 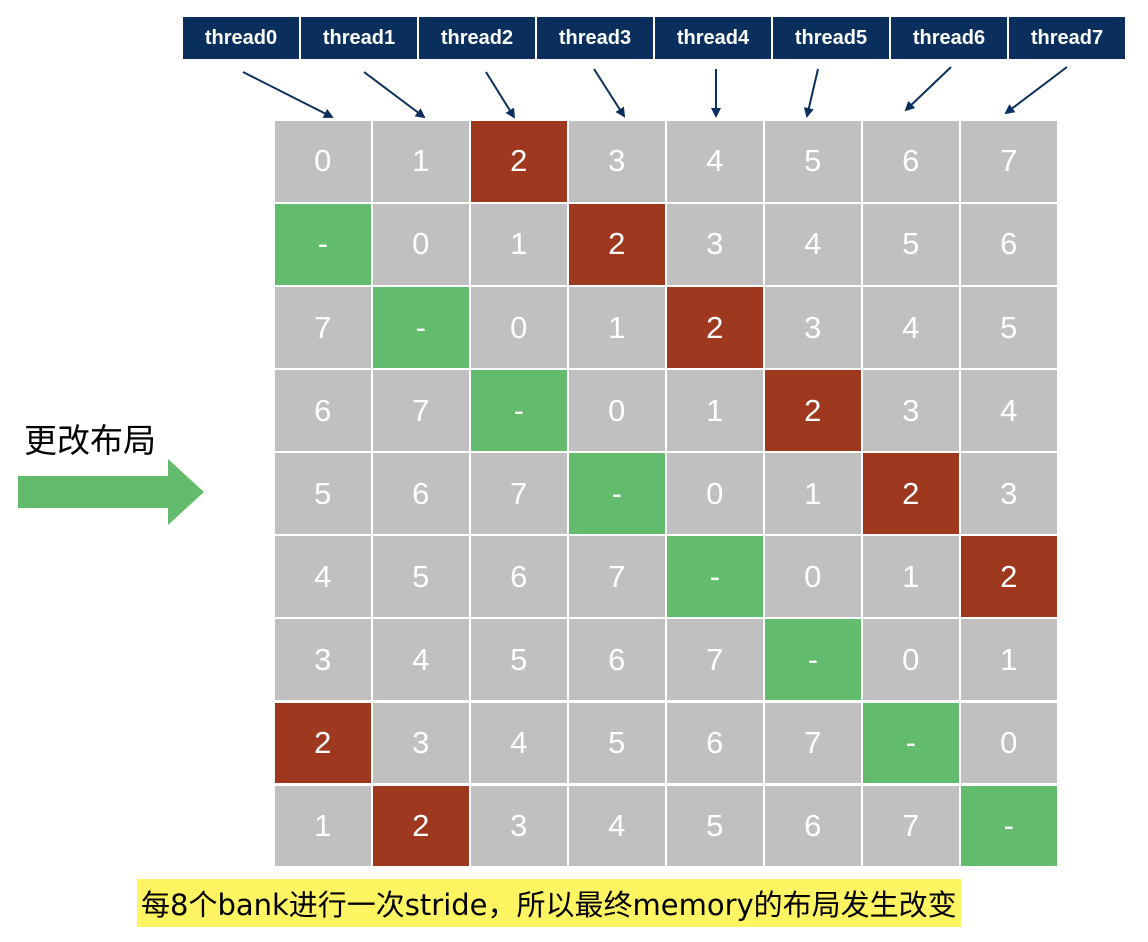 I want to click on thread-label-1: thread1, so click(x=359, y=38).